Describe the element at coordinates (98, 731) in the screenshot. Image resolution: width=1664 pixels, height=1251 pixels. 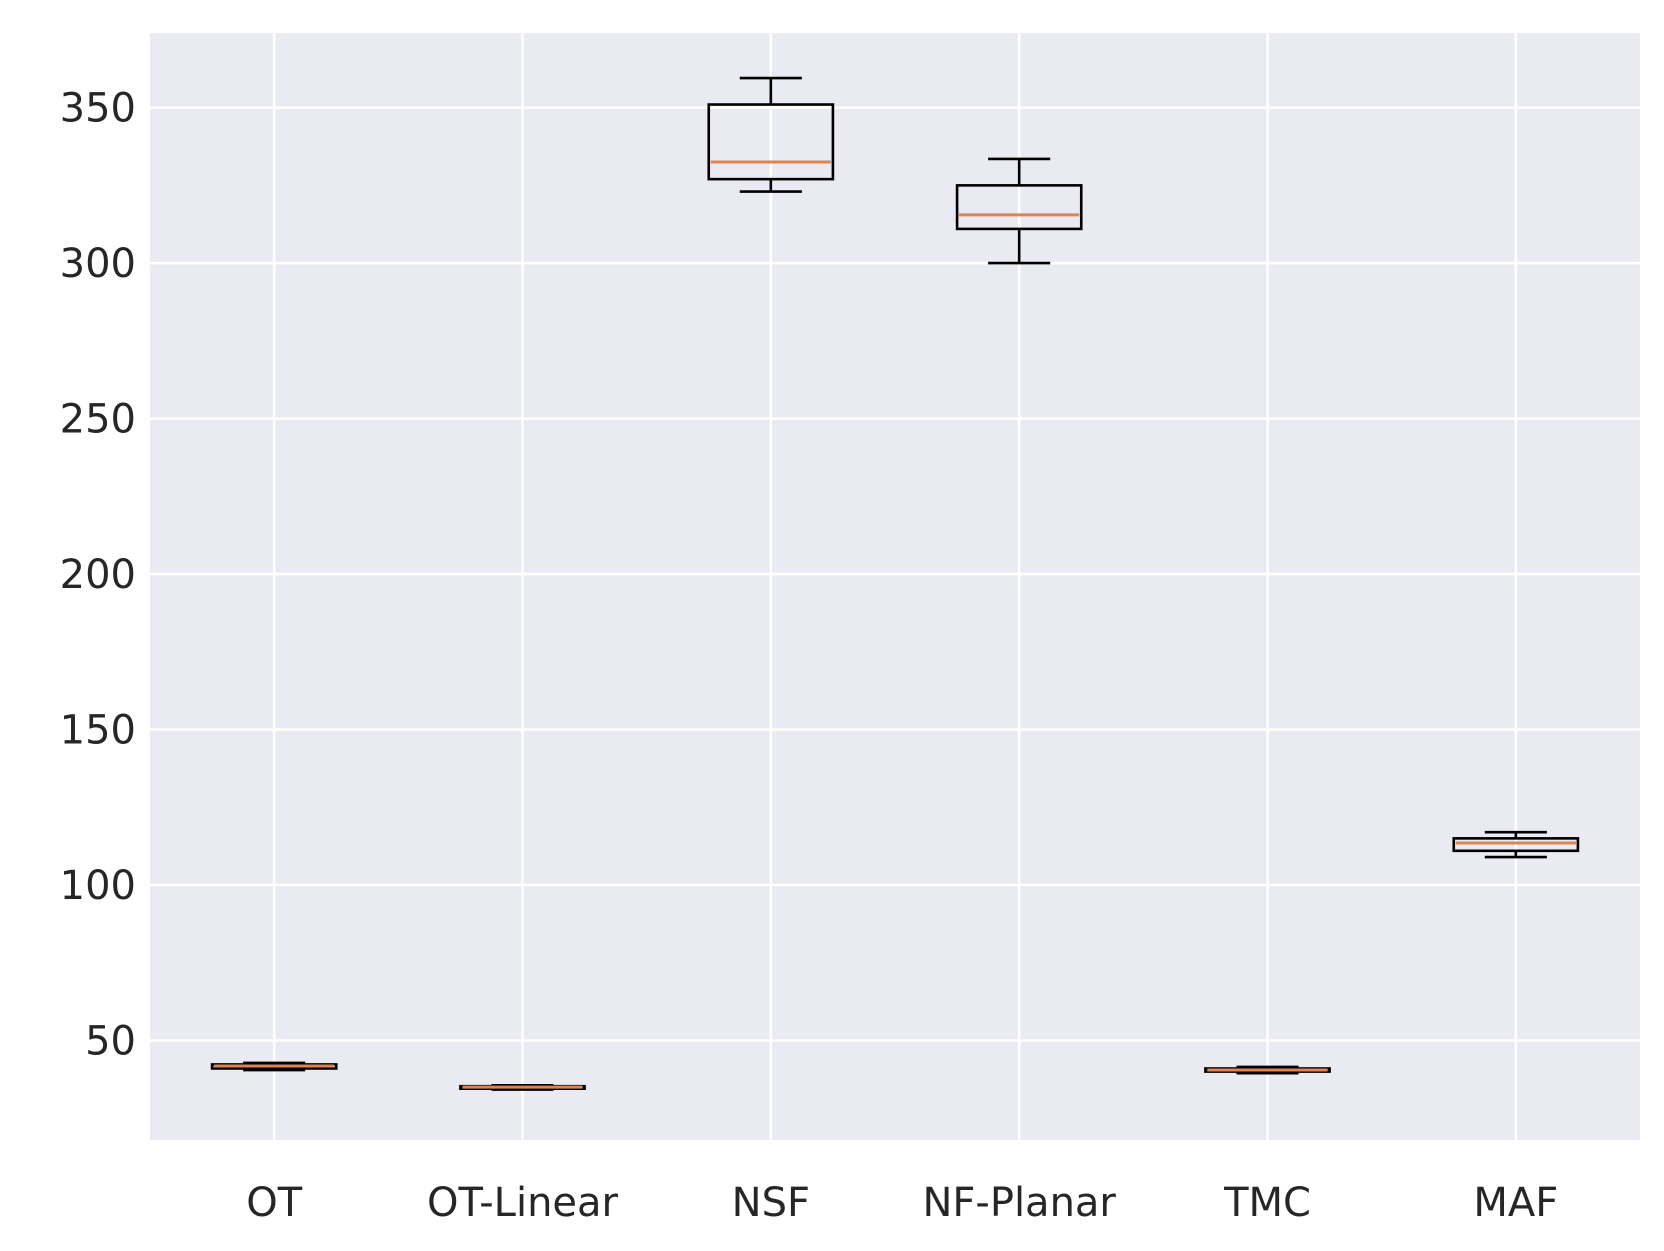
I see `y-tick-label: 150` at that location.